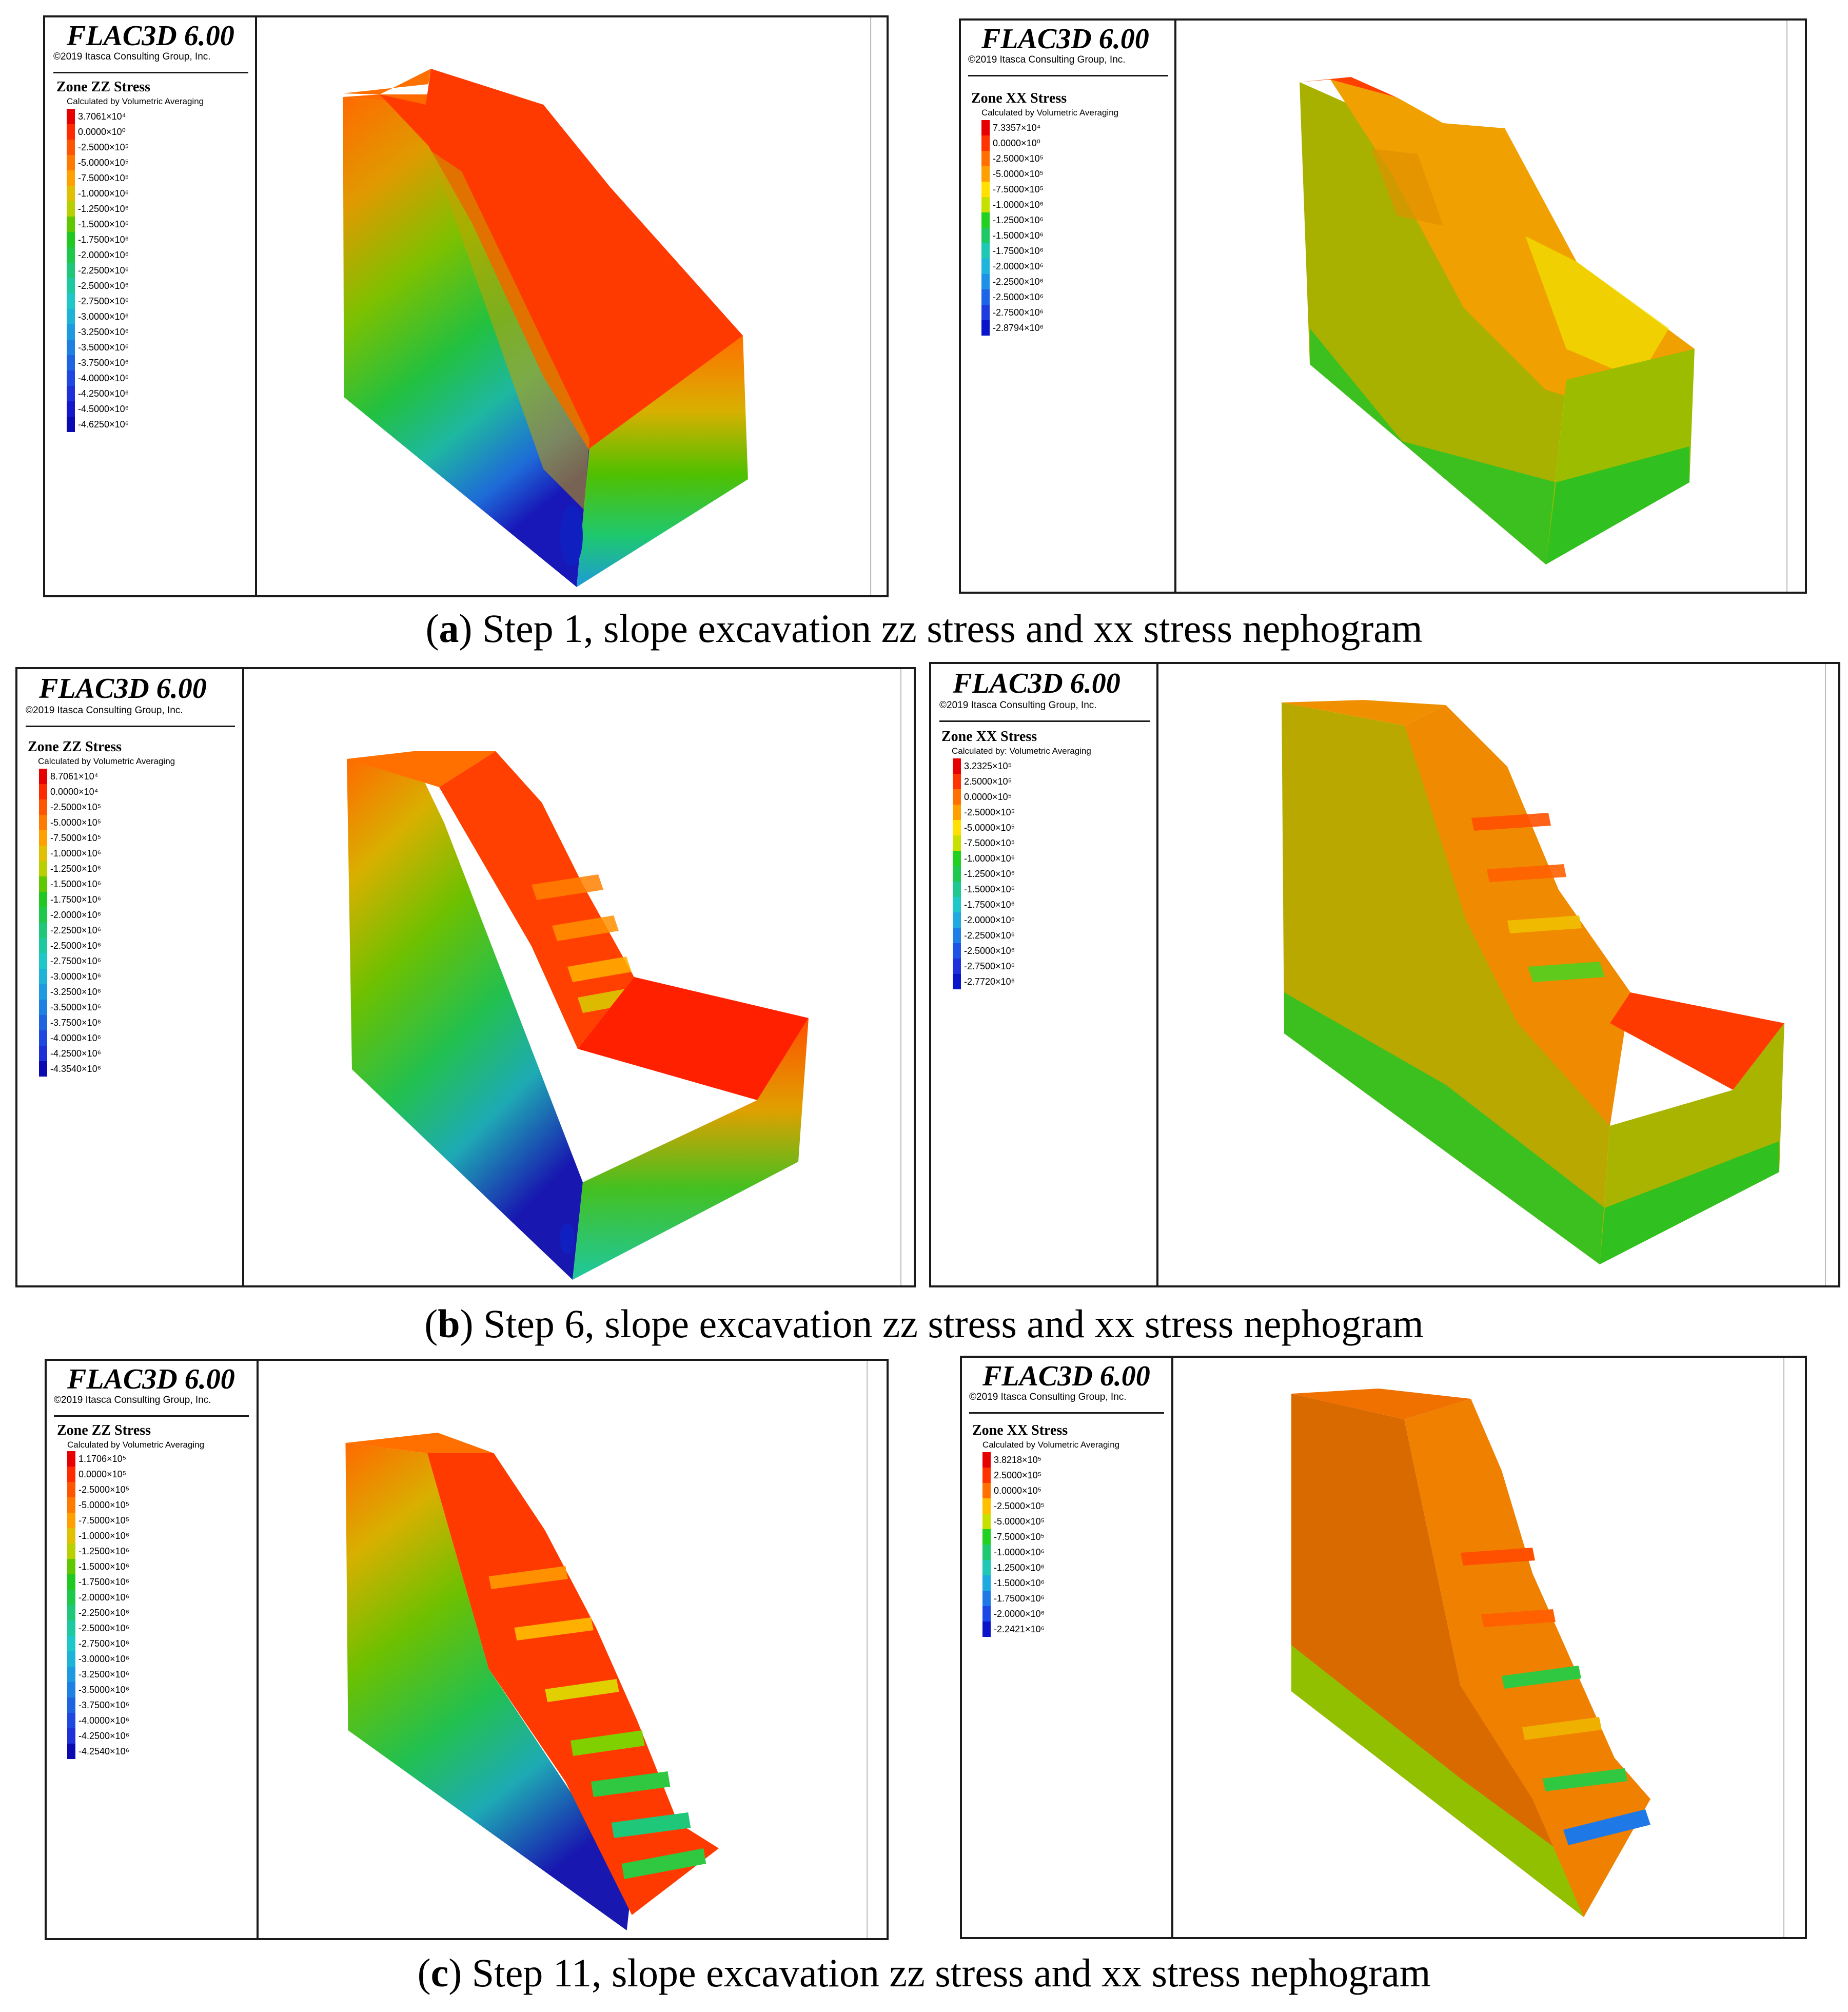  Describe the element at coordinates (116, 930) in the screenshot. I see `scale-entry: -2.2500×10⁶` at that location.